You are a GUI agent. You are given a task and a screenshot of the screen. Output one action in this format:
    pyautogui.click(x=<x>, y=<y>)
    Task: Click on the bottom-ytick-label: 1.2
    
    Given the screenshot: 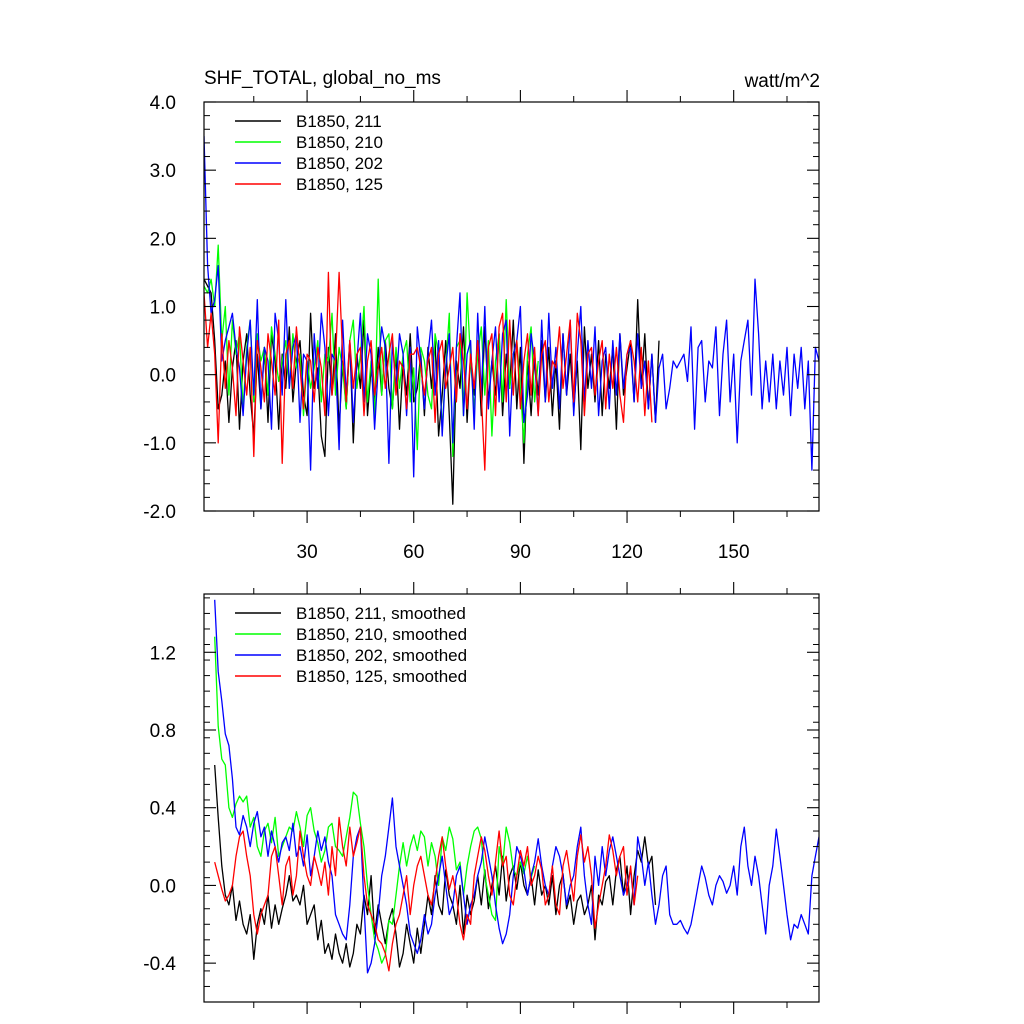 What is the action you would take?
    pyautogui.click(x=163, y=653)
    